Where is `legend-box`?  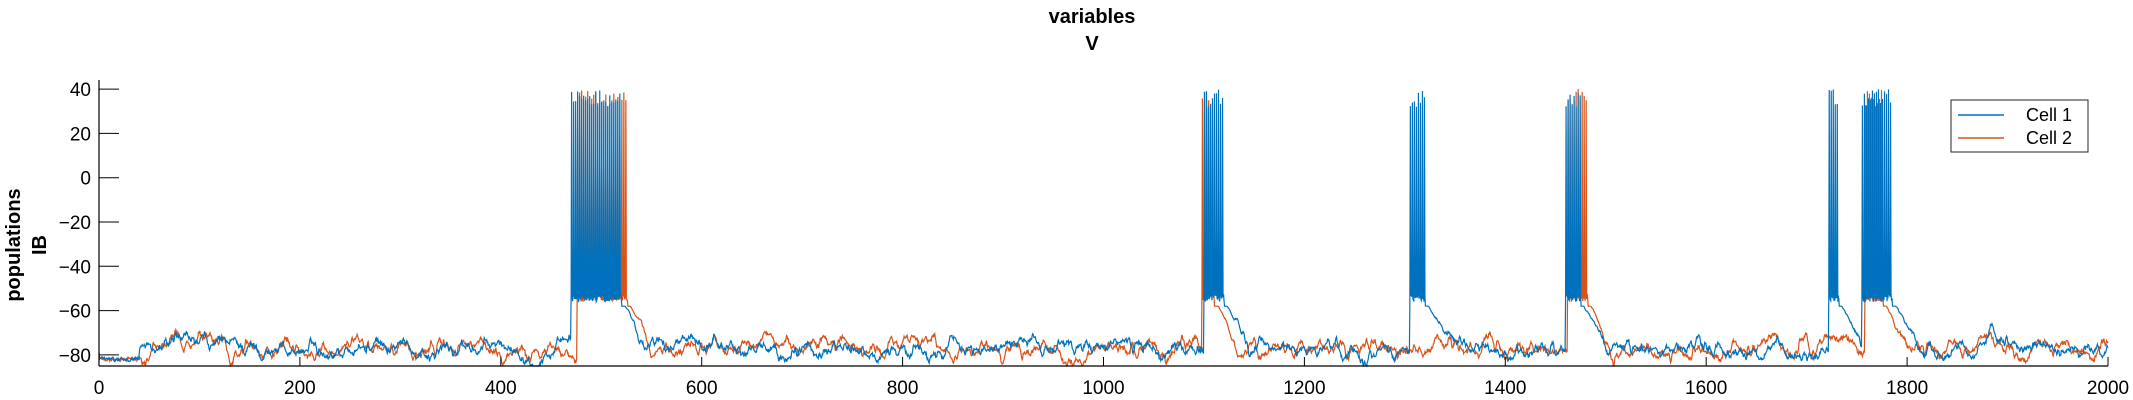
legend-box is located at coordinates (2019, 126).